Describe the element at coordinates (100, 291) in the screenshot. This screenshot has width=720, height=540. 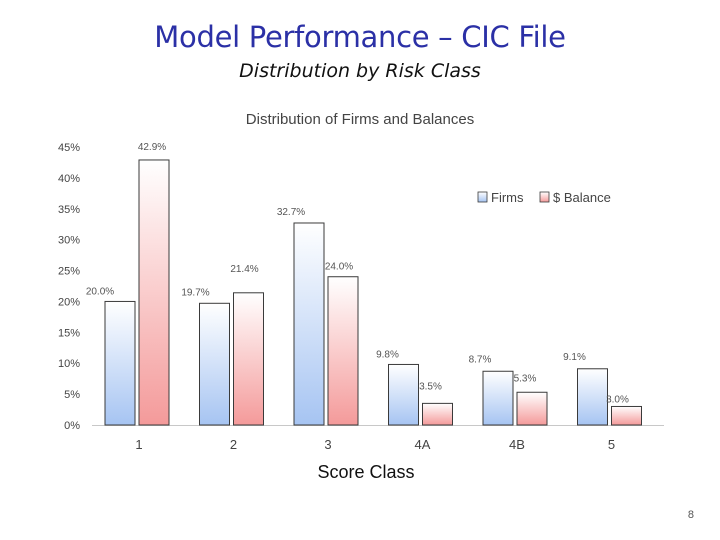
I see `data-label: 20.0%` at that location.